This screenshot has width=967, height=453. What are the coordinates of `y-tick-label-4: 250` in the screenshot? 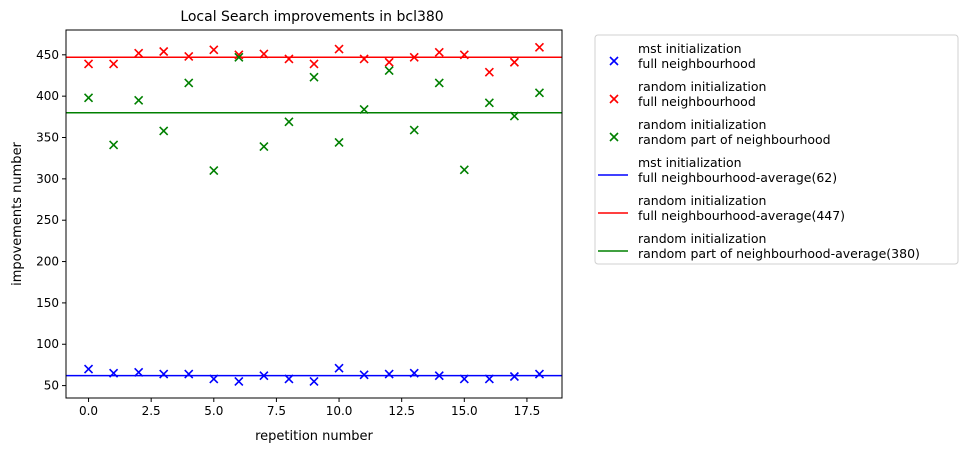 It's located at (47, 220).